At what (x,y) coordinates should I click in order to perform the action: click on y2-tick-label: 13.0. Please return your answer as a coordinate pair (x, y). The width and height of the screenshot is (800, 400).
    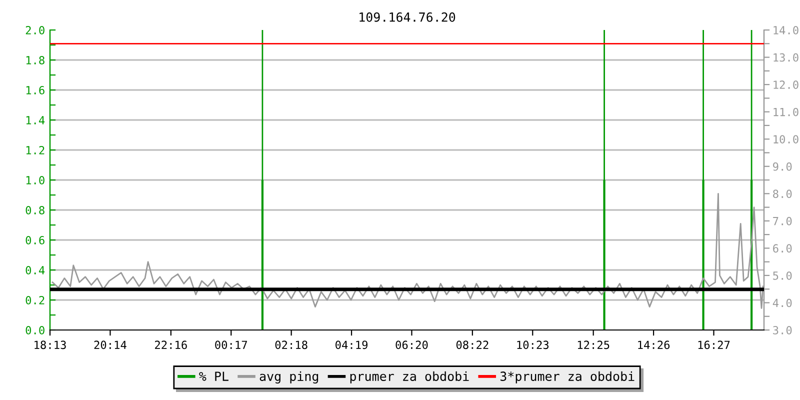
    Looking at the image, I should click on (786, 57).